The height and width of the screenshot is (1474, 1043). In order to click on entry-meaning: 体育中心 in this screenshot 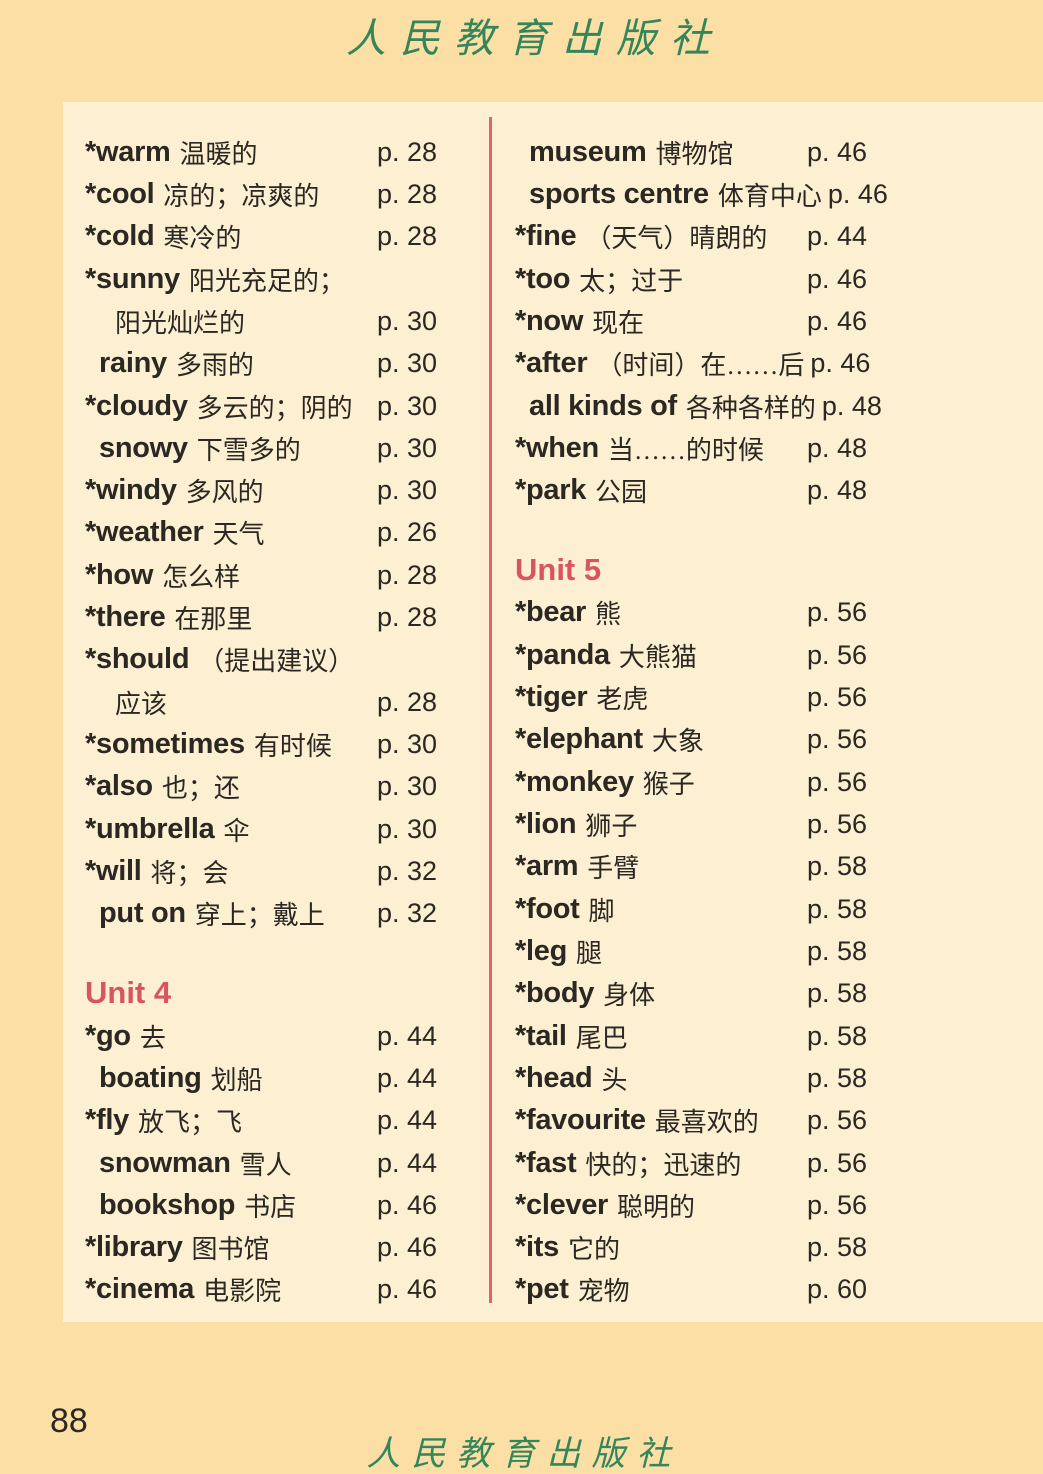, I will do `click(769, 196)`.